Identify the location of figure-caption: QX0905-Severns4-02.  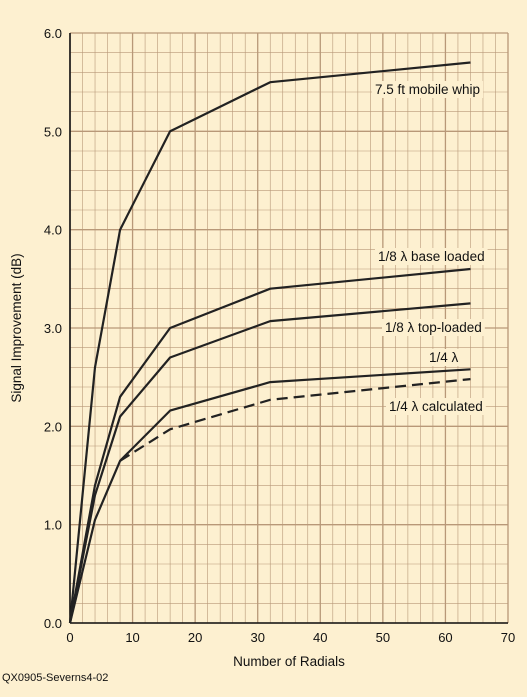
(55, 678).